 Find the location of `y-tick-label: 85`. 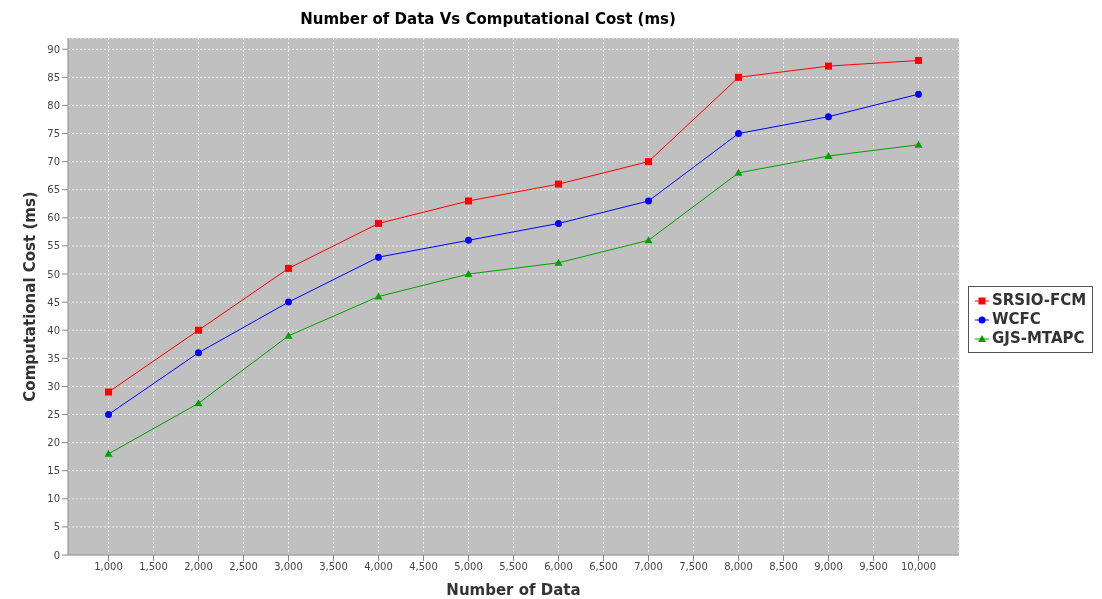

y-tick-label: 85 is located at coordinates (53, 77).